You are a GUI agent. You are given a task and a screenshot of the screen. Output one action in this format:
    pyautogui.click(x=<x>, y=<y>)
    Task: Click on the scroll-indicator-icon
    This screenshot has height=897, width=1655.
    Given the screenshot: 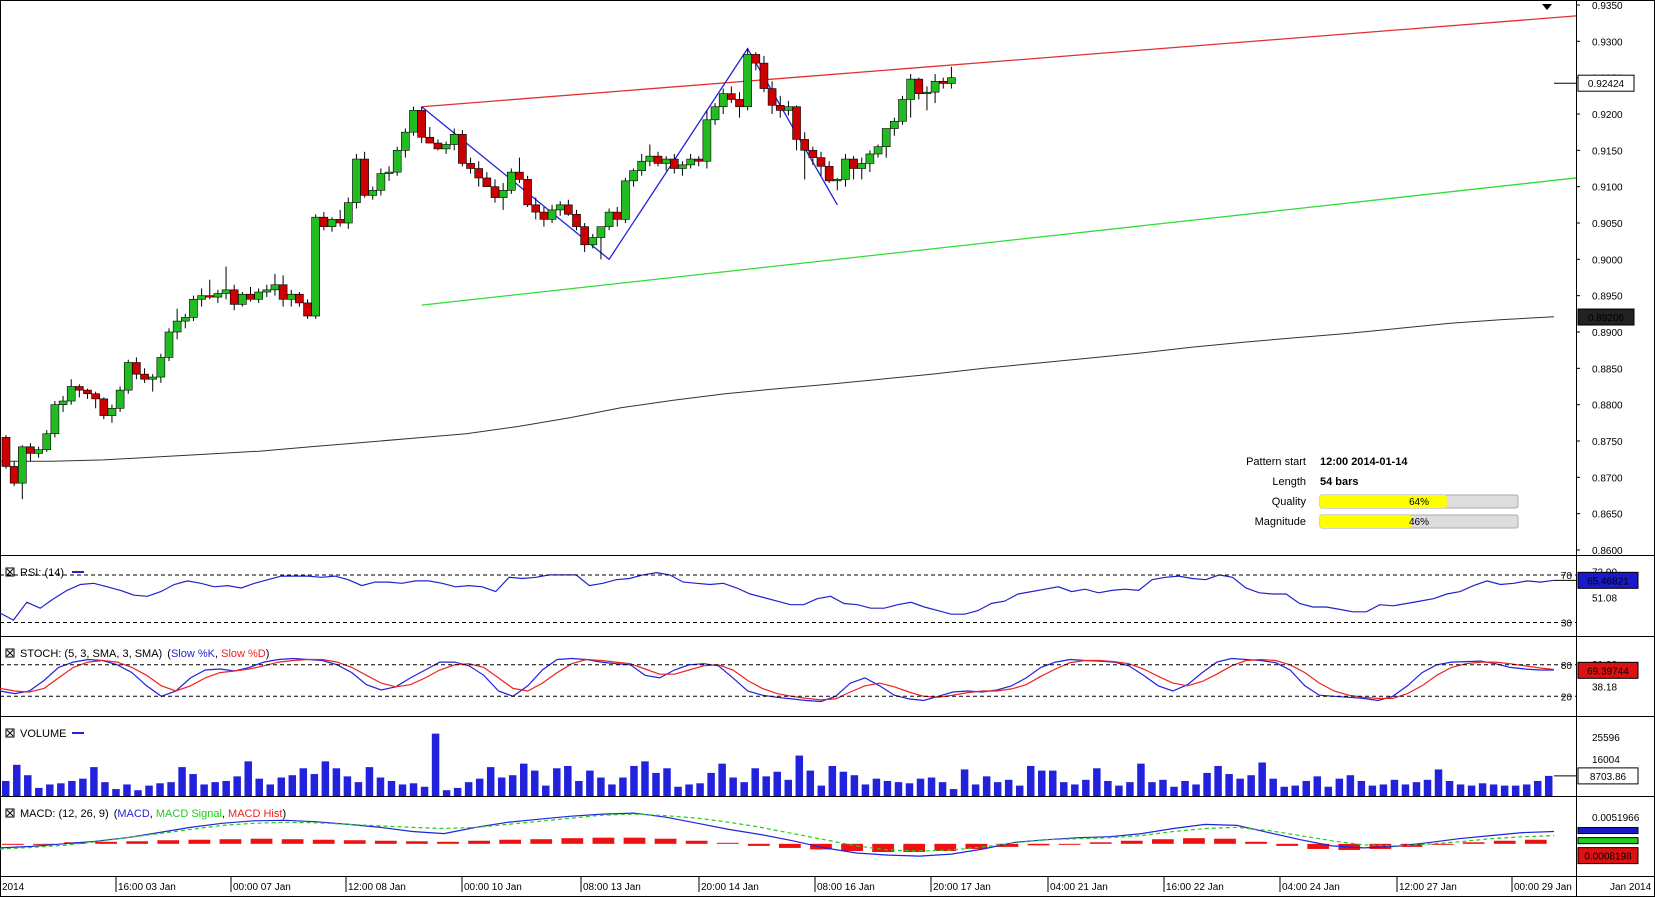 What is the action you would take?
    pyautogui.click(x=1547, y=7)
    